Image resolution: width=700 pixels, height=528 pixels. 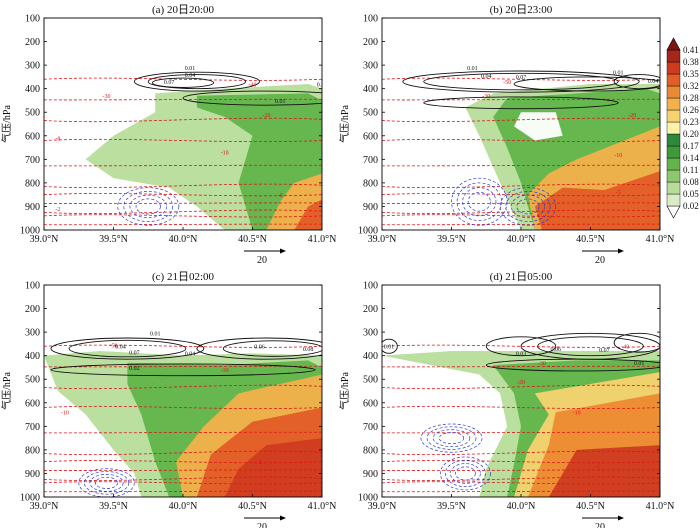 What do you see at coordinates (691, 158) in the screenshot?
I see `colorbar-tick-label: 0.14` at bounding box center [691, 158].